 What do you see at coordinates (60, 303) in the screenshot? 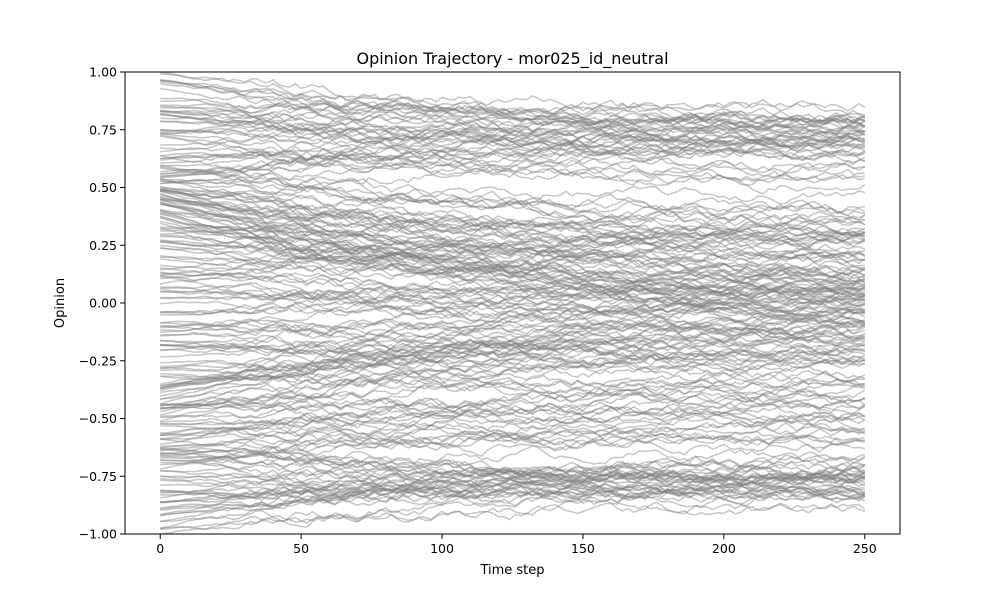
I see `y-axis-label: Opinion` at bounding box center [60, 303].